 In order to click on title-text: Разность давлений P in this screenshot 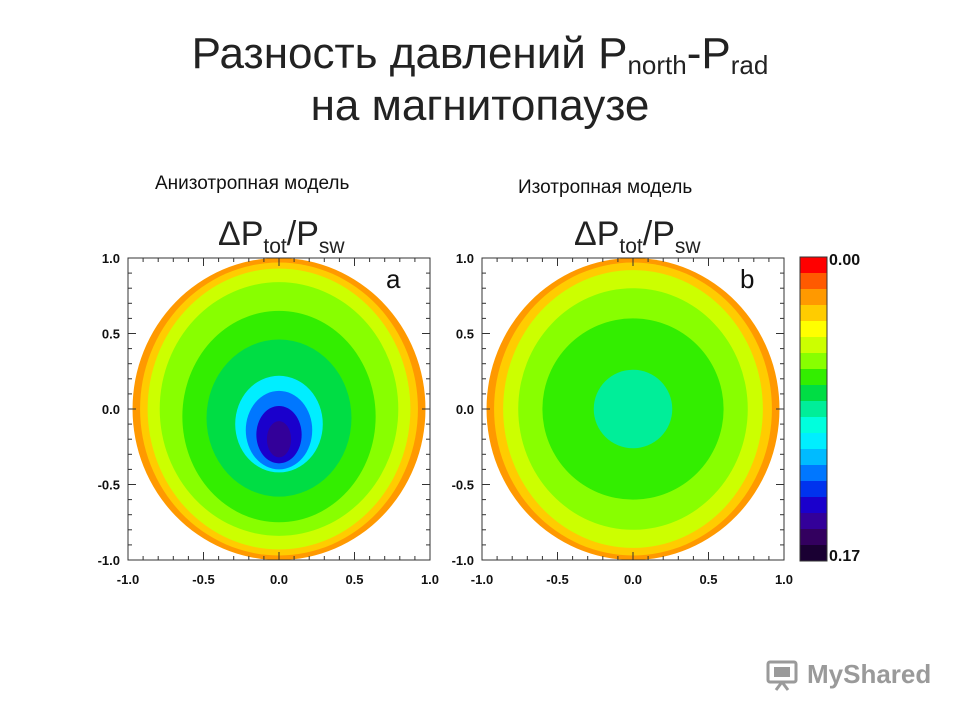, I will do `click(409, 53)`.